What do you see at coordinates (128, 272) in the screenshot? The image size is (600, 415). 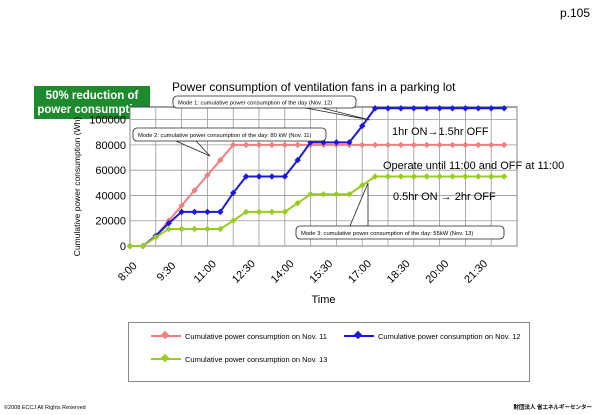 I see `x-tick-label: 8:00` at bounding box center [128, 272].